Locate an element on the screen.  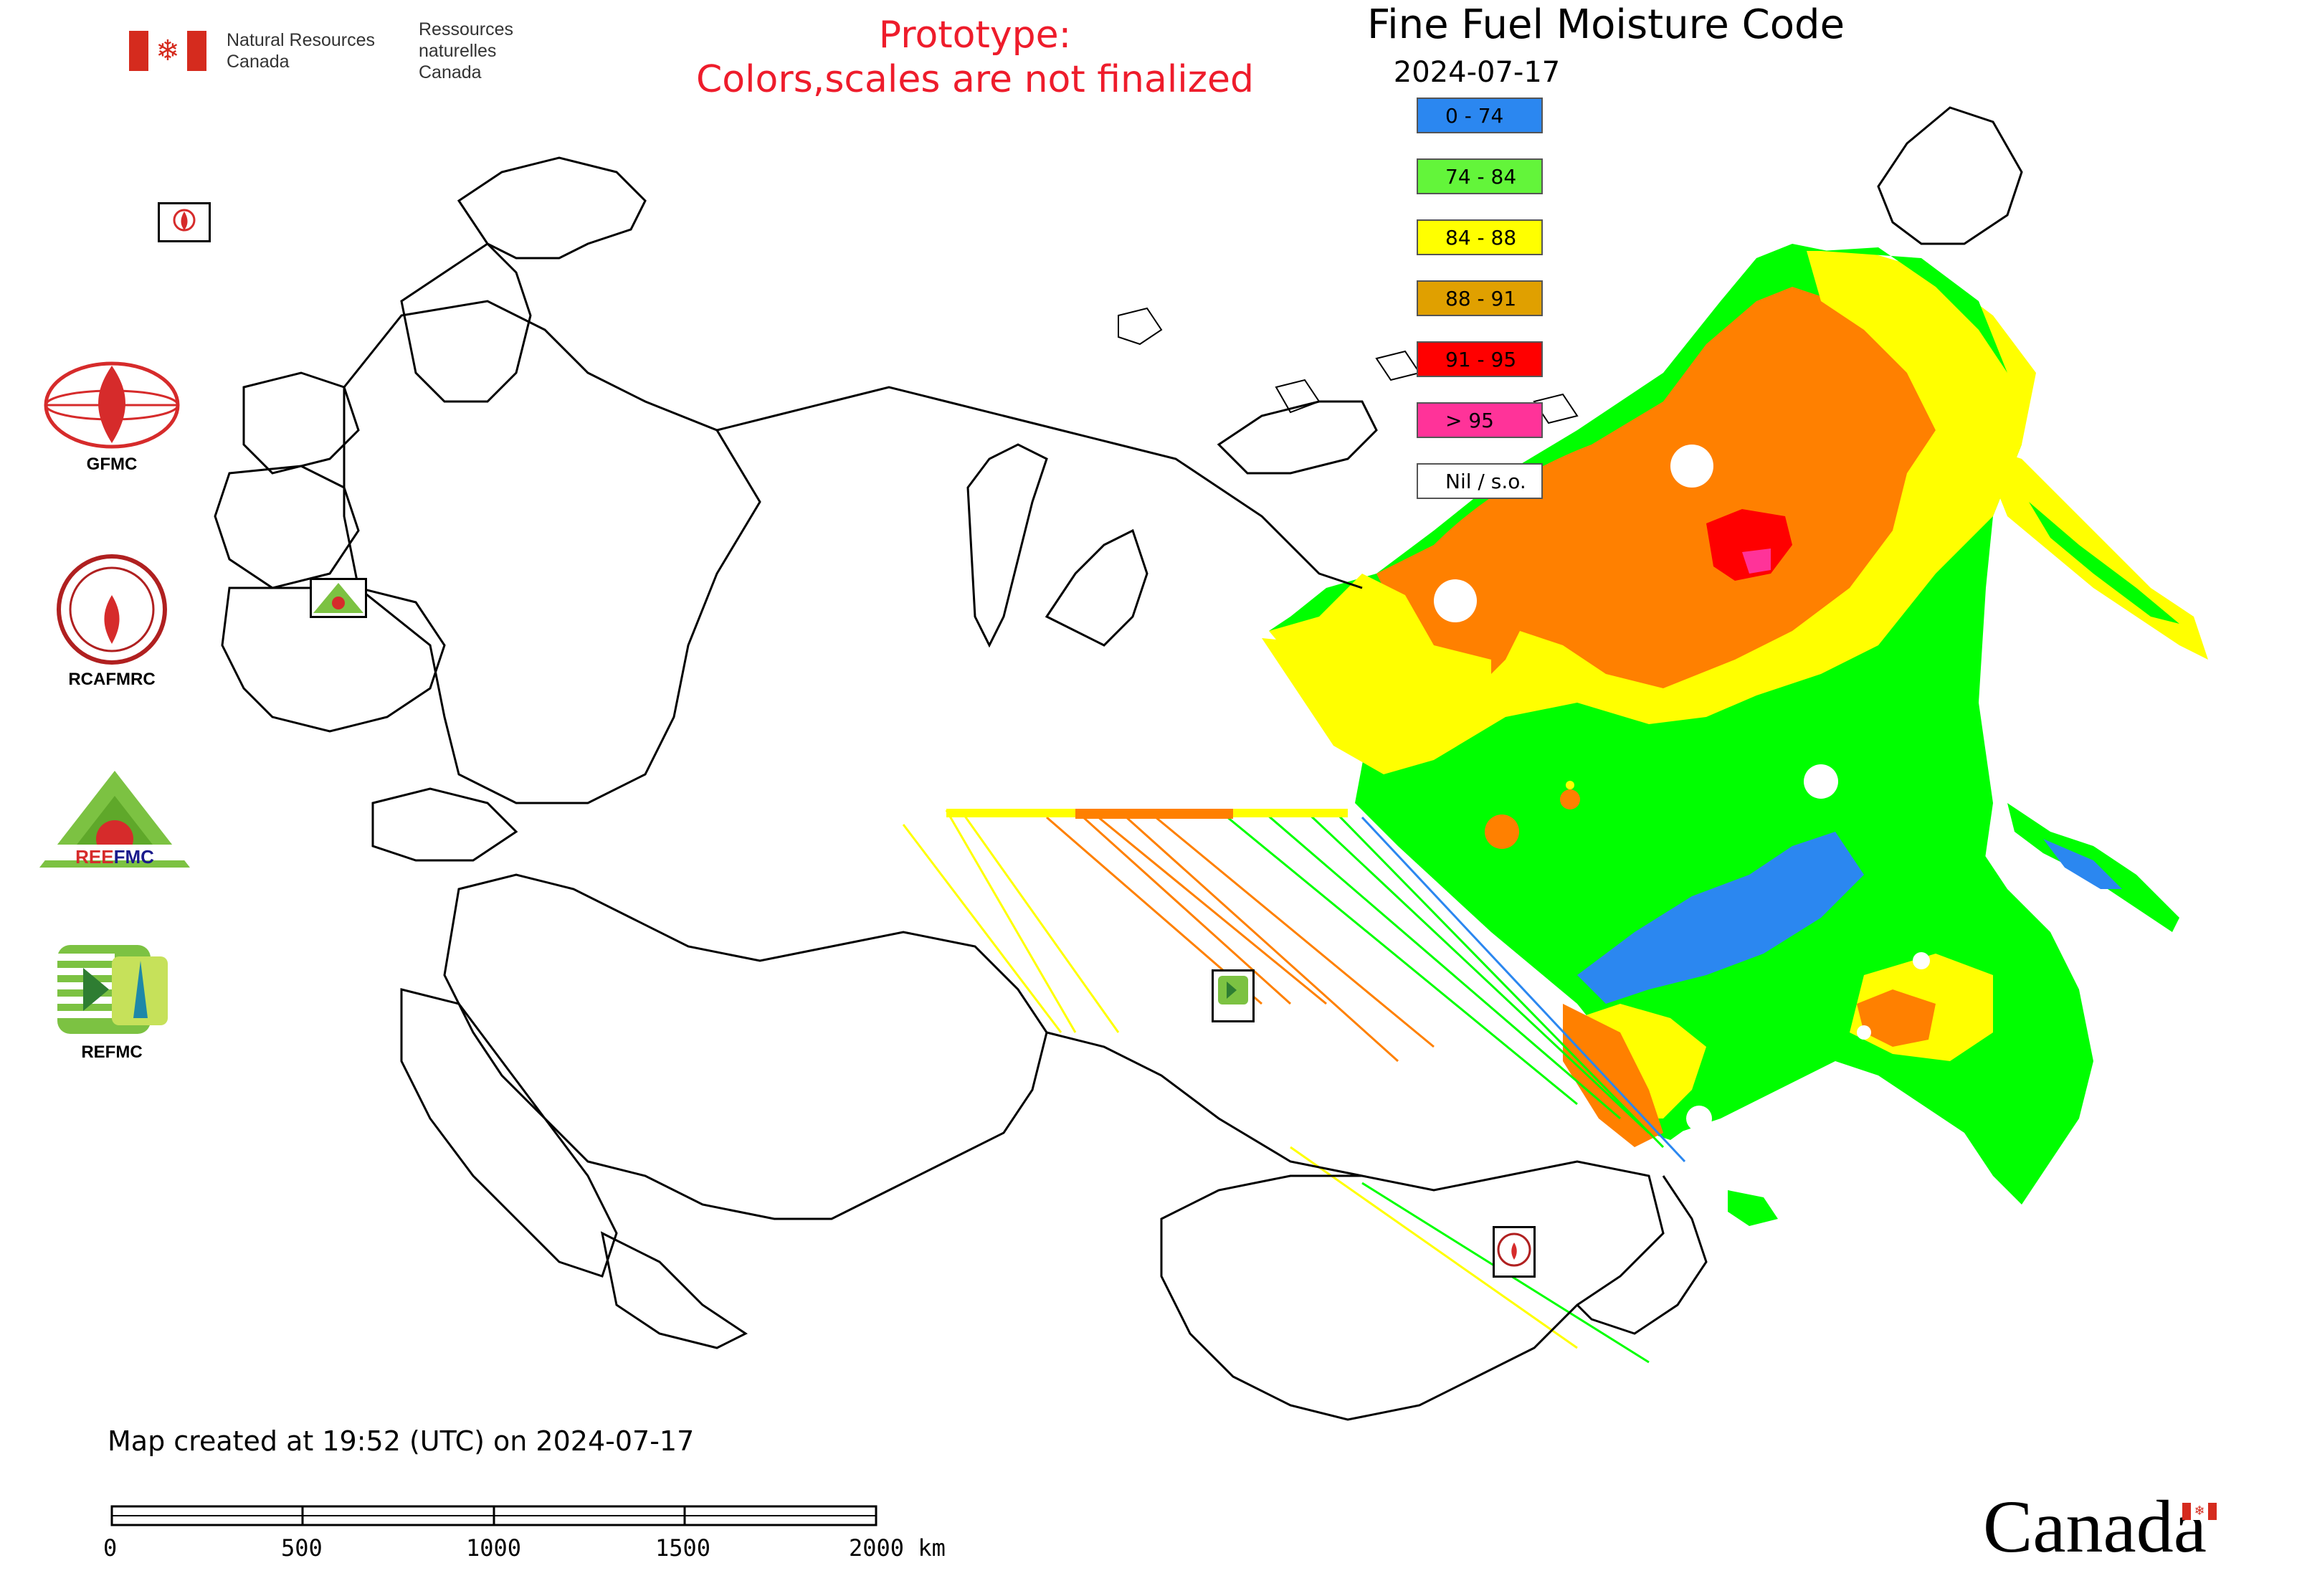
ffmc-region-orange is located at coordinates (1685, 487).